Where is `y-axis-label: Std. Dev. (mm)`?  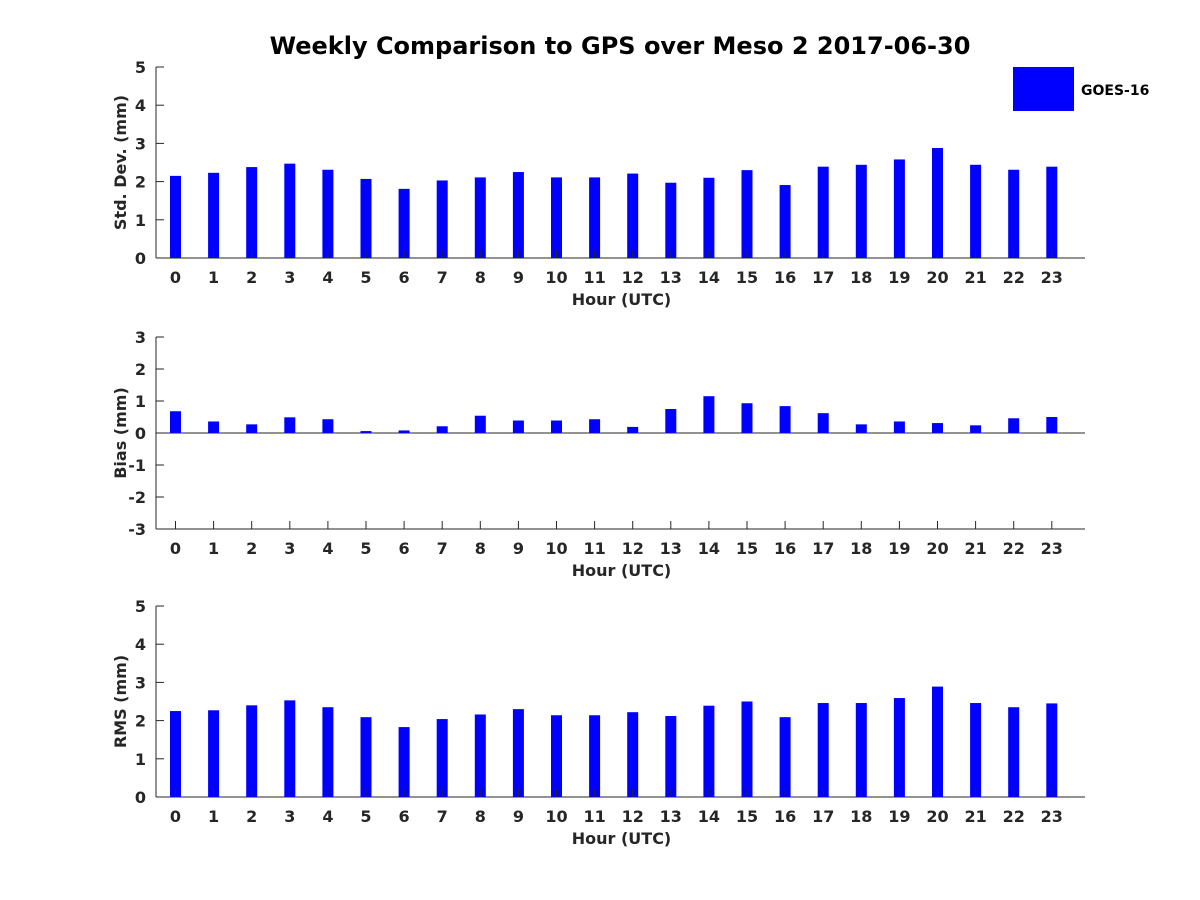 y-axis-label: Std. Dev. (mm) is located at coordinates (120, 162).